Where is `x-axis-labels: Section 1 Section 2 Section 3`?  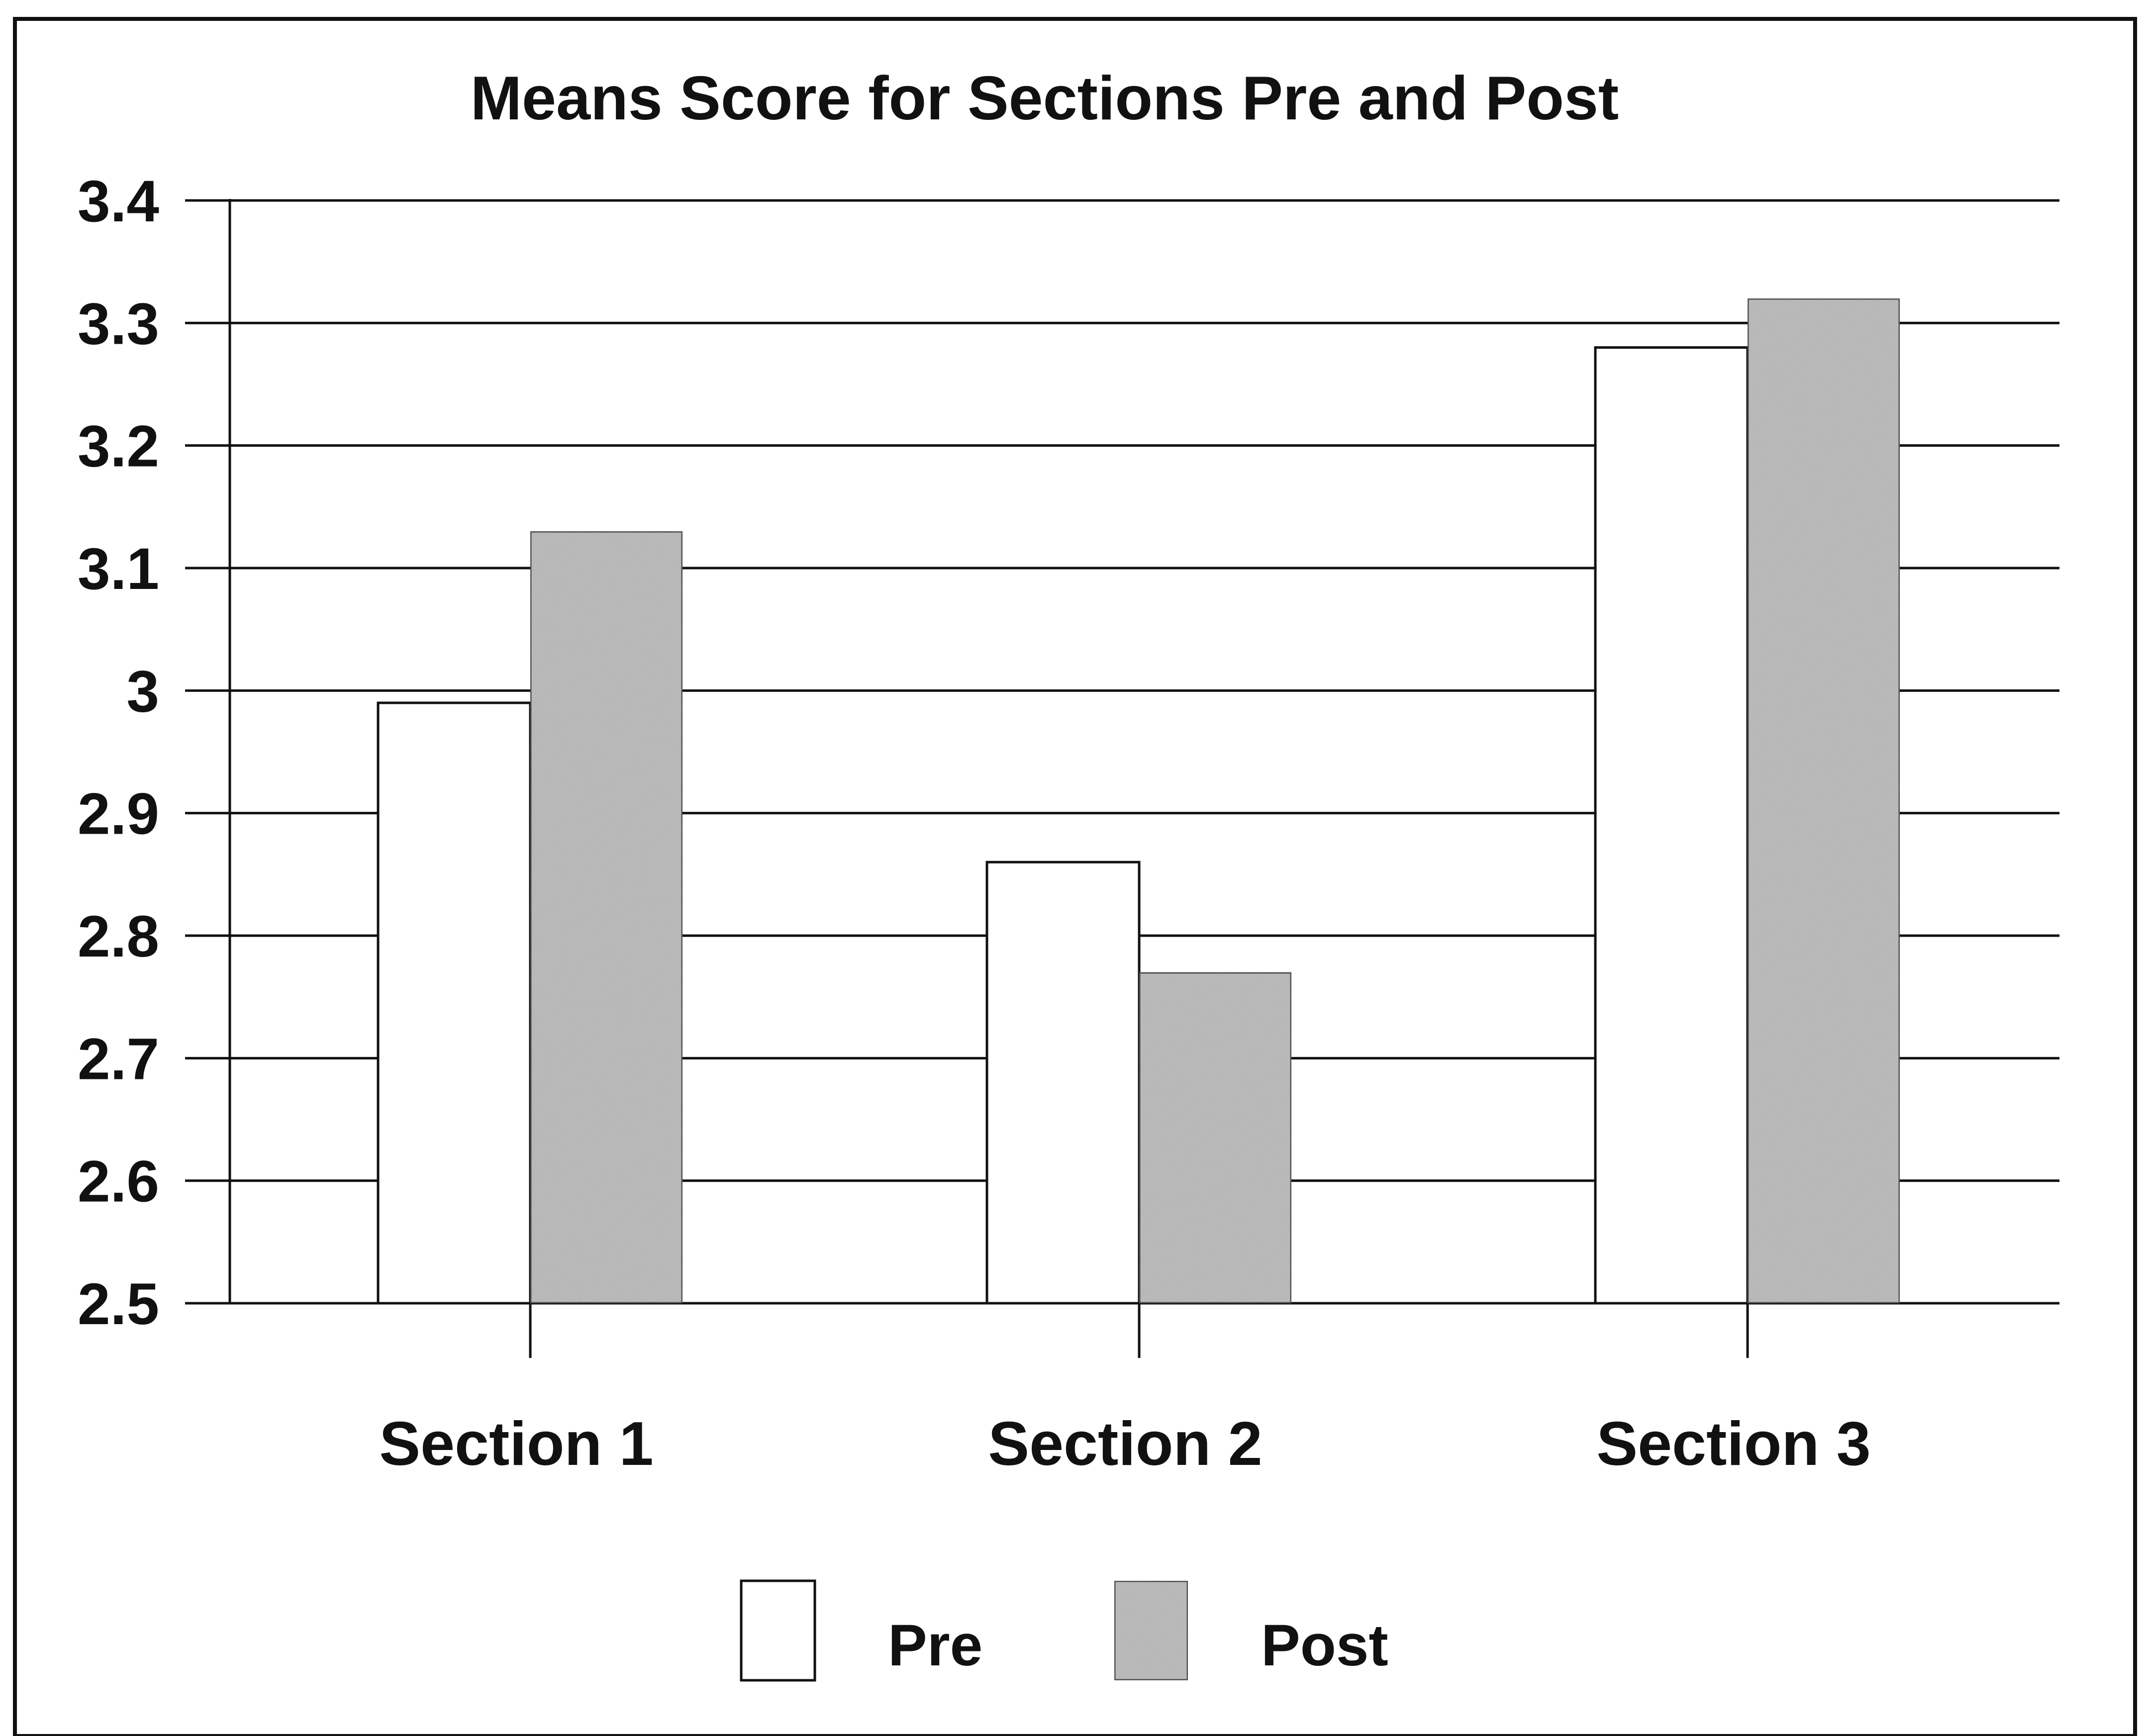
x-axis-labels: Section 1 Section 2 Section 3 is located at coordinates (1124, 1444).